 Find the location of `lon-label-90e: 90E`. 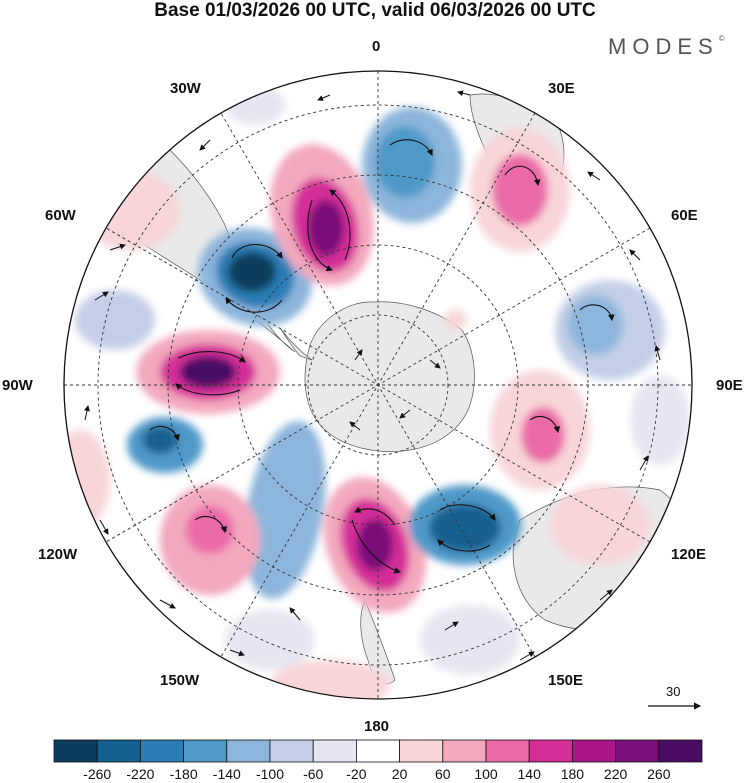

lon-label-90e: 90E is located at coordinates (729, 385).